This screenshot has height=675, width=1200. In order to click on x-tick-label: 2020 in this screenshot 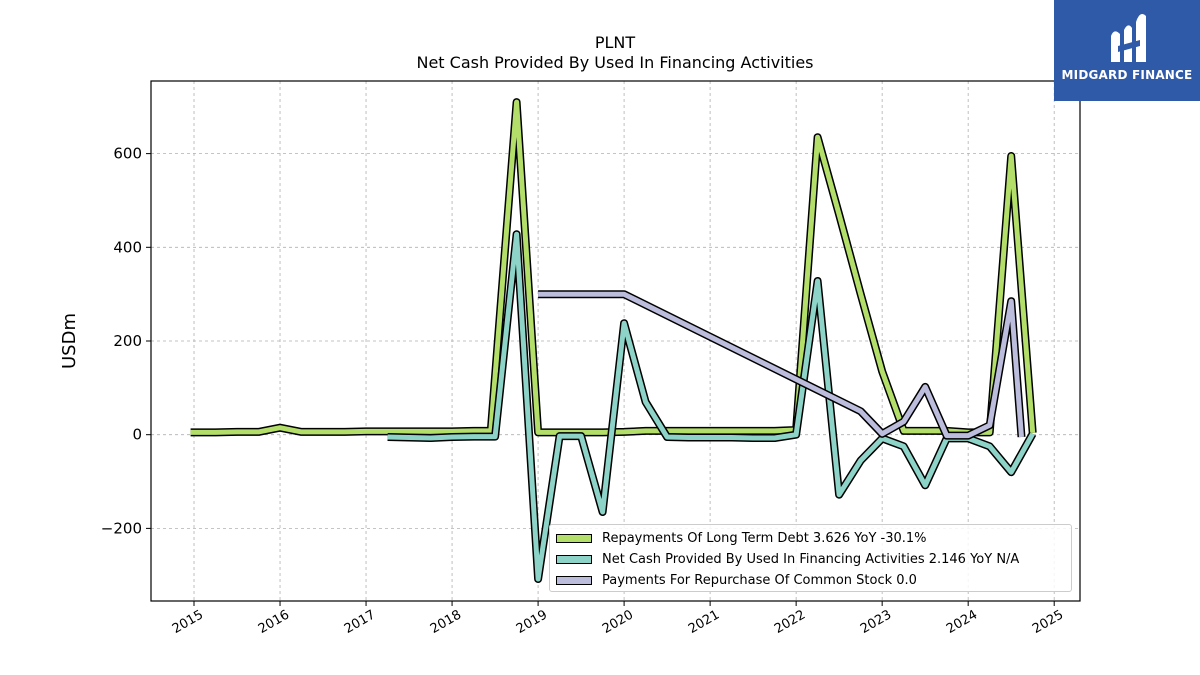, I will do `click(618, 622)`.